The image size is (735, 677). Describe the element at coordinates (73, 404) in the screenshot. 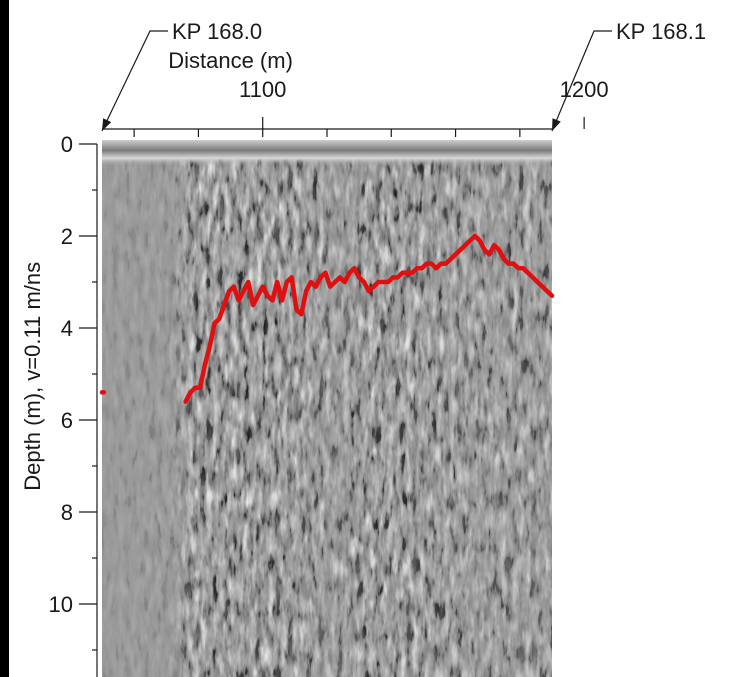

I see `y-axis: 0 2 4 6 8 10` at that location.